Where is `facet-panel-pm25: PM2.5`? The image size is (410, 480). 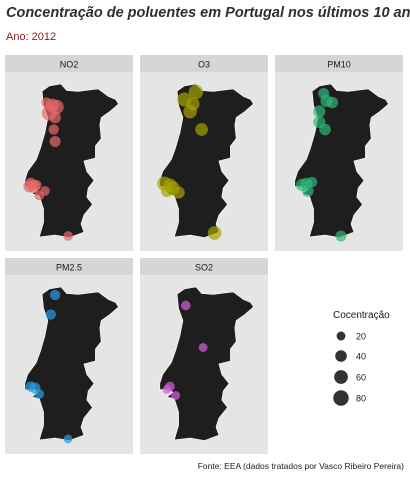 facet-panel-pm25: PM2.5 is located at coordinates (69, 356).